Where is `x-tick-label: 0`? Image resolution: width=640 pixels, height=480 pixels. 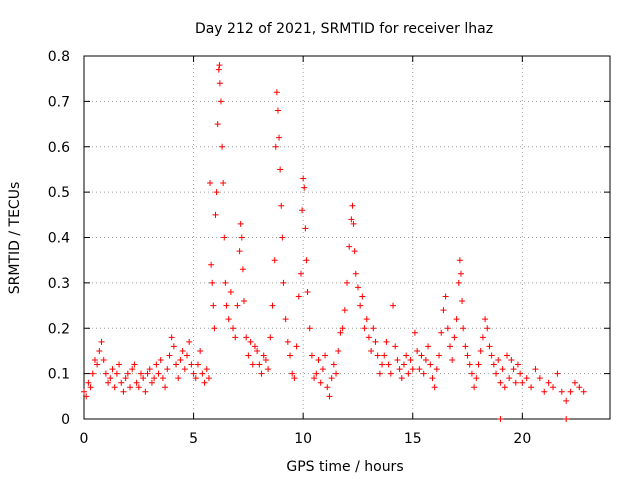
x-tick-label: 0 is located at coordinates (84, 439).